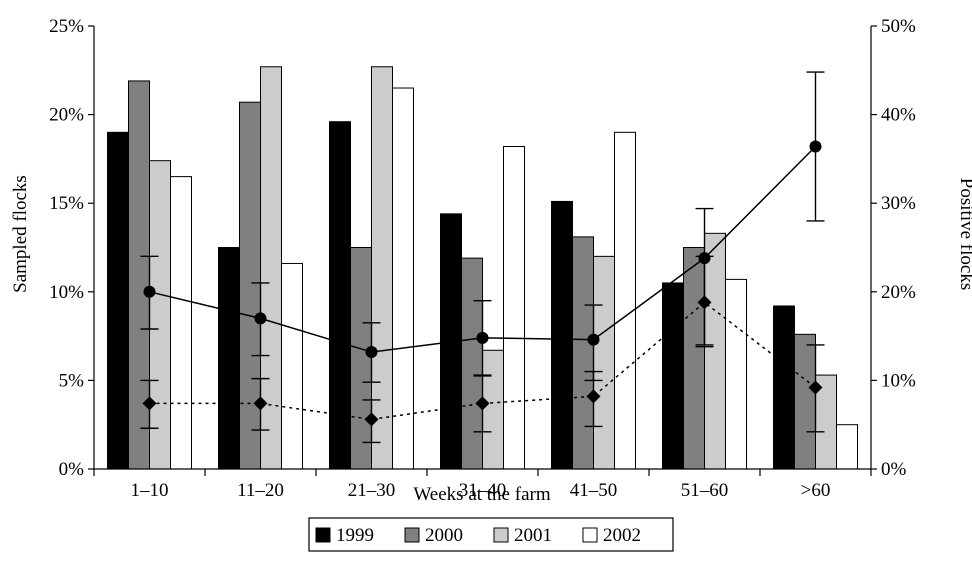 Image resolution: width=972 pixels, height=573 pixels. I want to click on x-tick-label: 31–40, so click(483, 490).